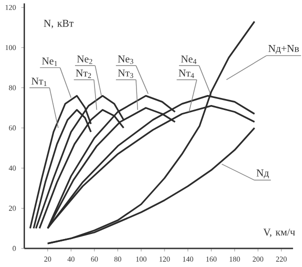 The height and width of the screenshot is (267, 302). What do you see at coordinates (186, 74) in the screenshot?
I see `text: Nт$_{4}$` at bounding box center [186, 74].